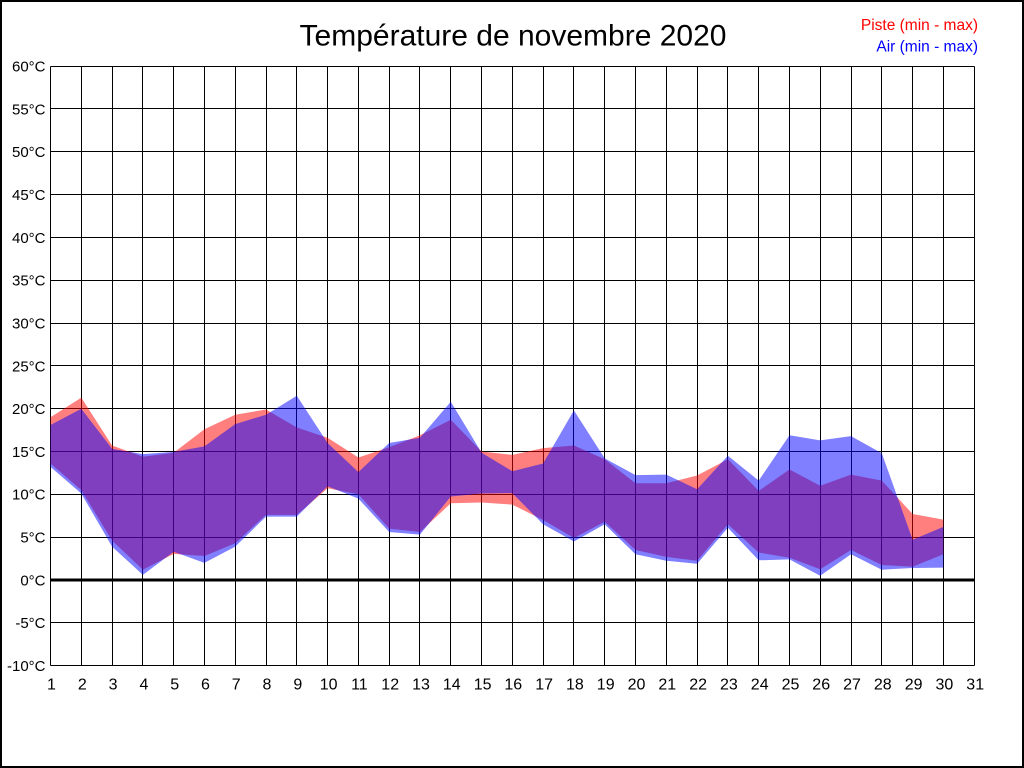 This screenshot has width=1024, height=768. I want to click on svg-text: 40°C, so click(29, 238).